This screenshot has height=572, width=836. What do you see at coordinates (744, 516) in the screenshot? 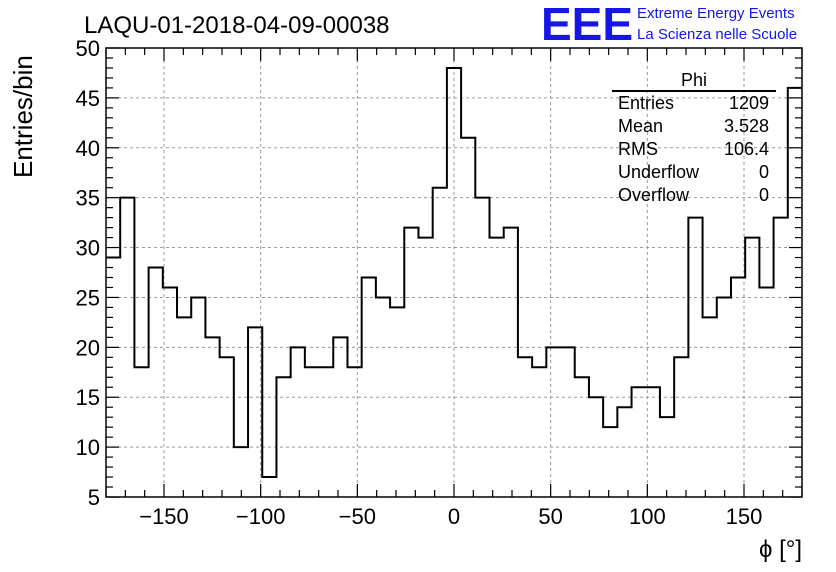
I see `x-tick-label: 150` at bounding box center [744, 516].